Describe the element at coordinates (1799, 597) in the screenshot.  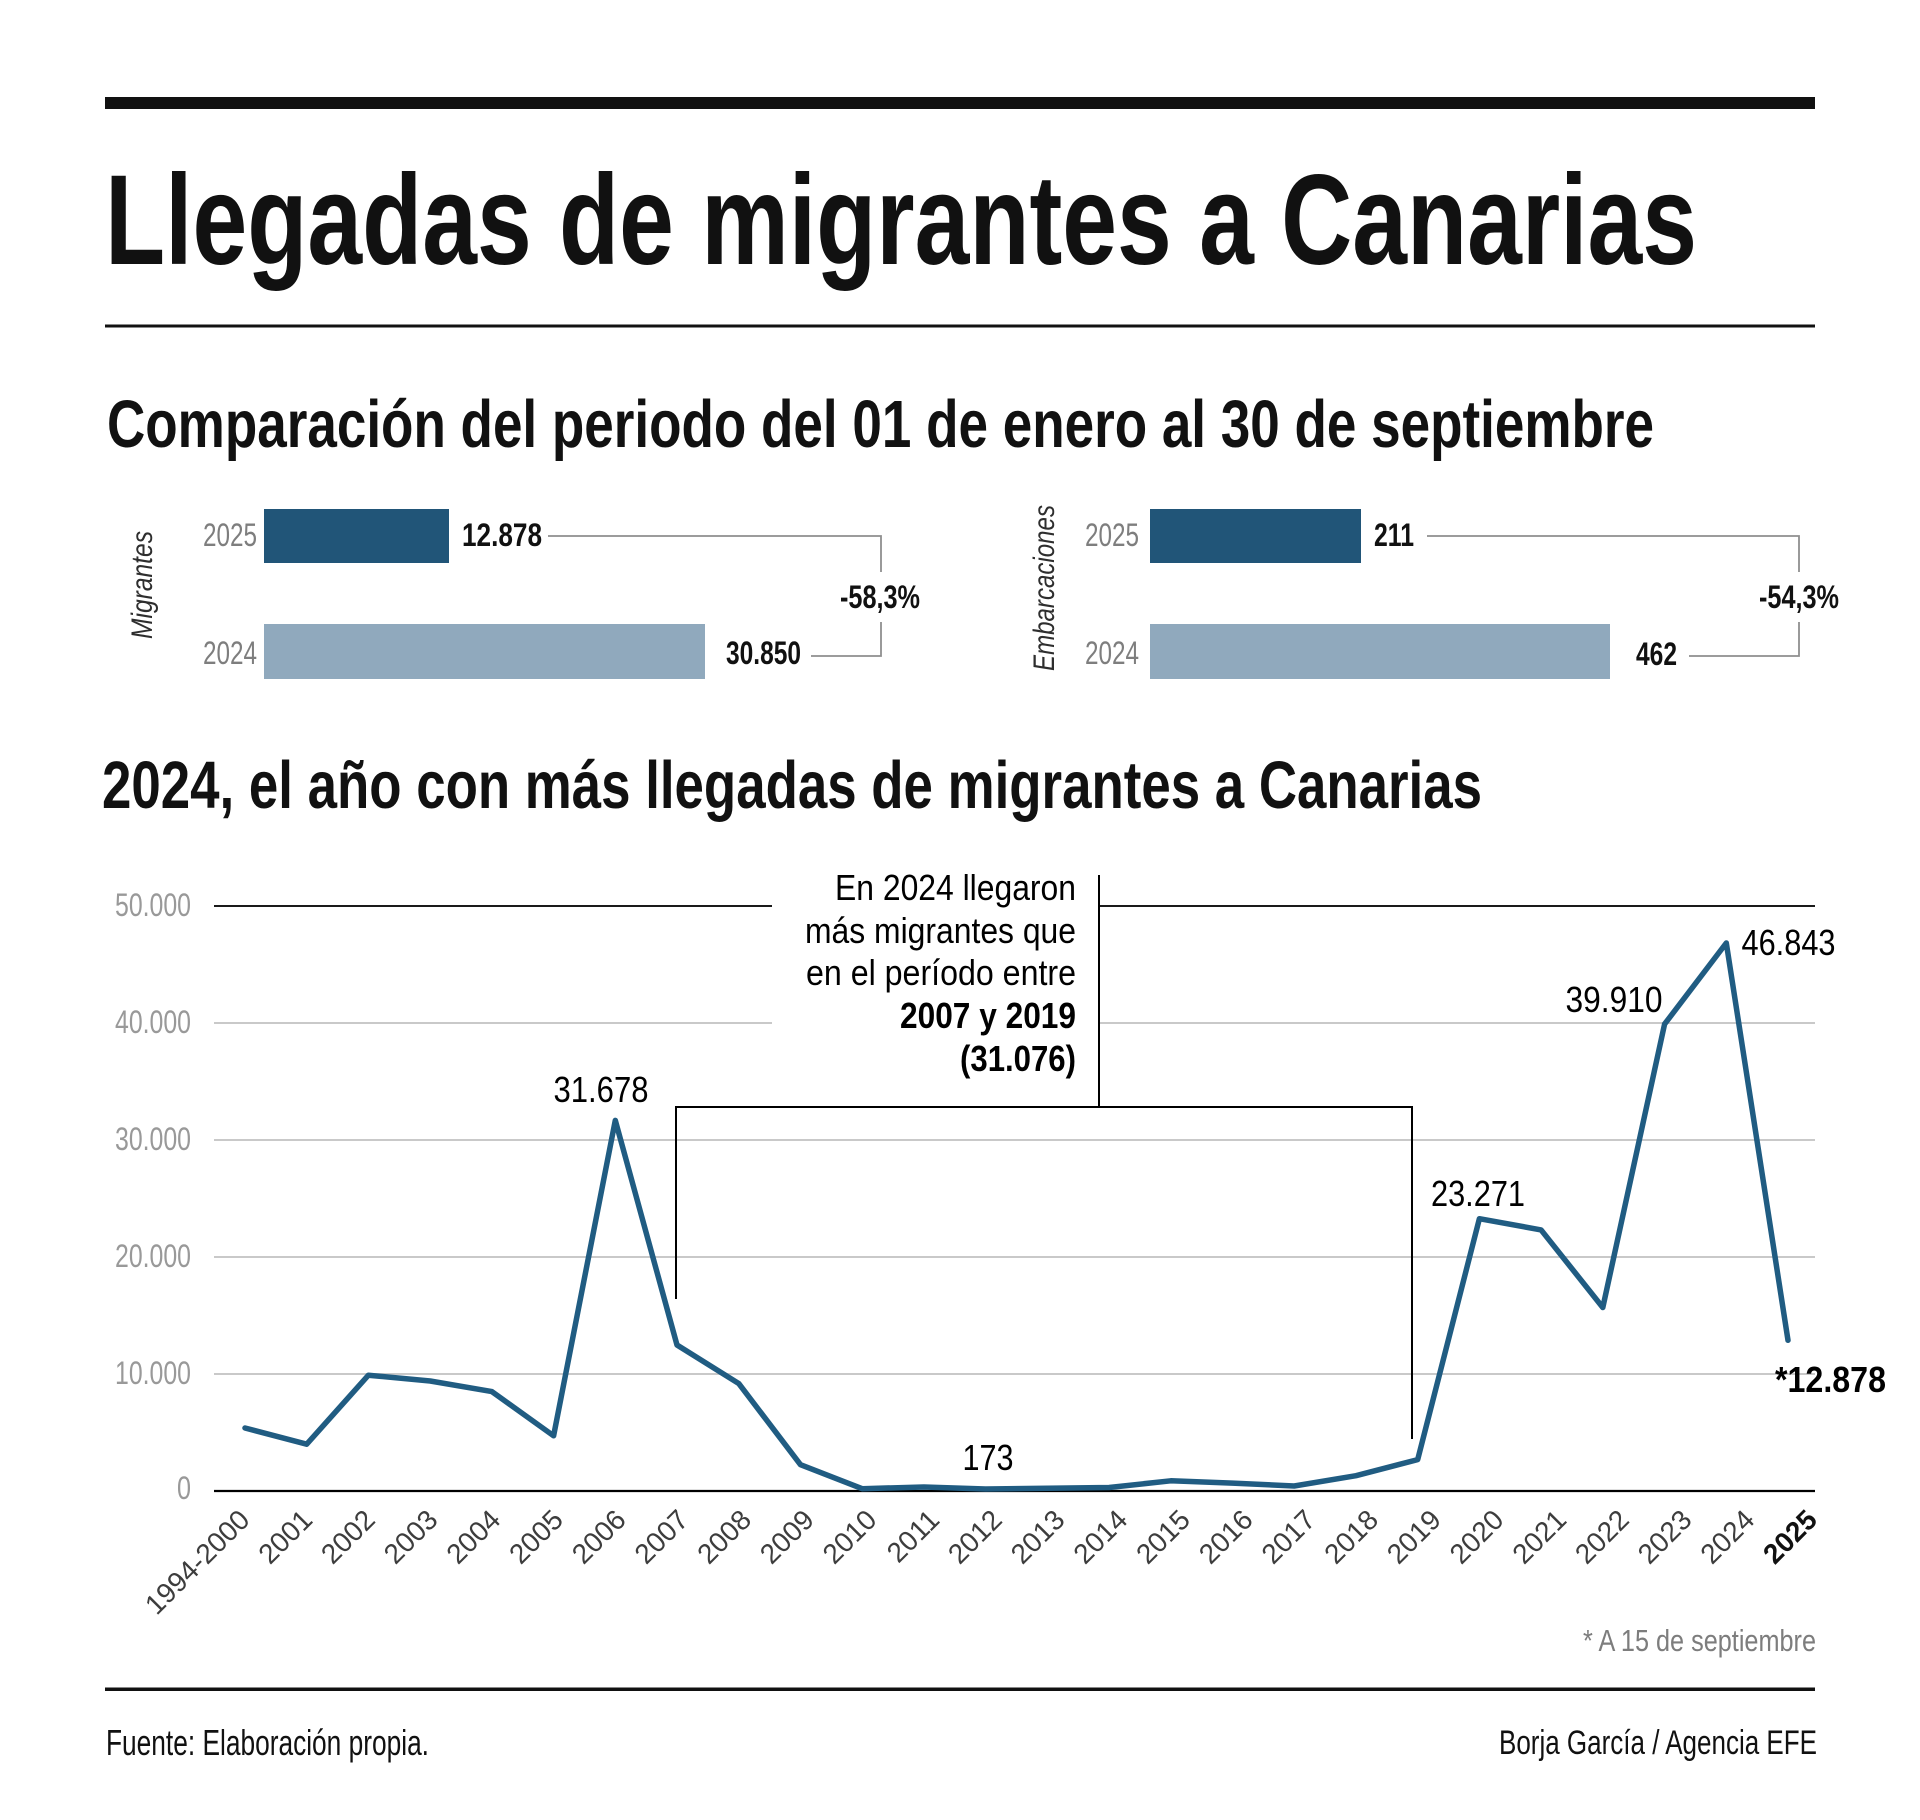
I see `svg-text: -54,3%` at that location.